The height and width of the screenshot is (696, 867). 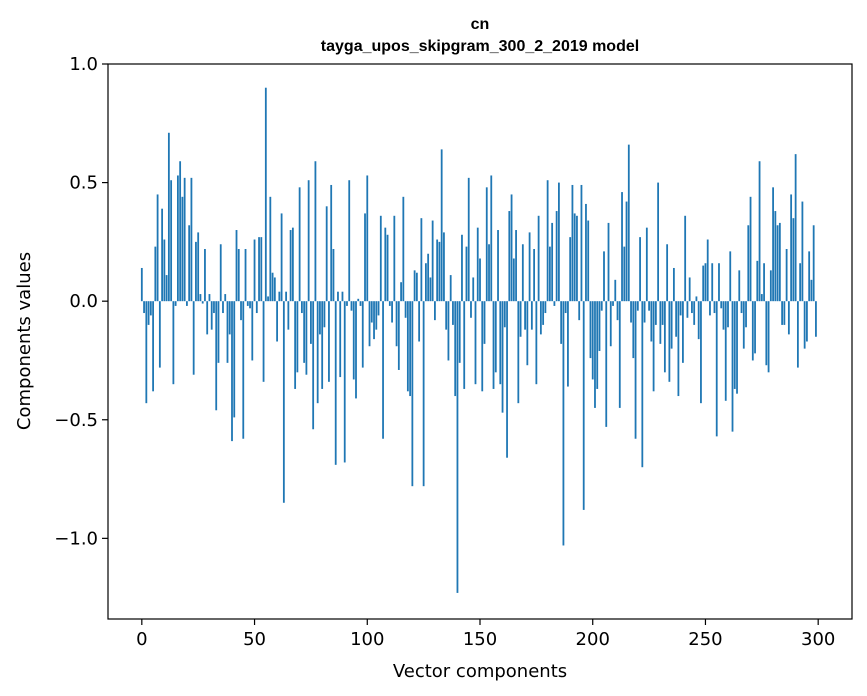 What do you see at coordinates (76, 420) in the screenshot?
I see `y-tick-label: −0.5` at bounding box center [76, 420].